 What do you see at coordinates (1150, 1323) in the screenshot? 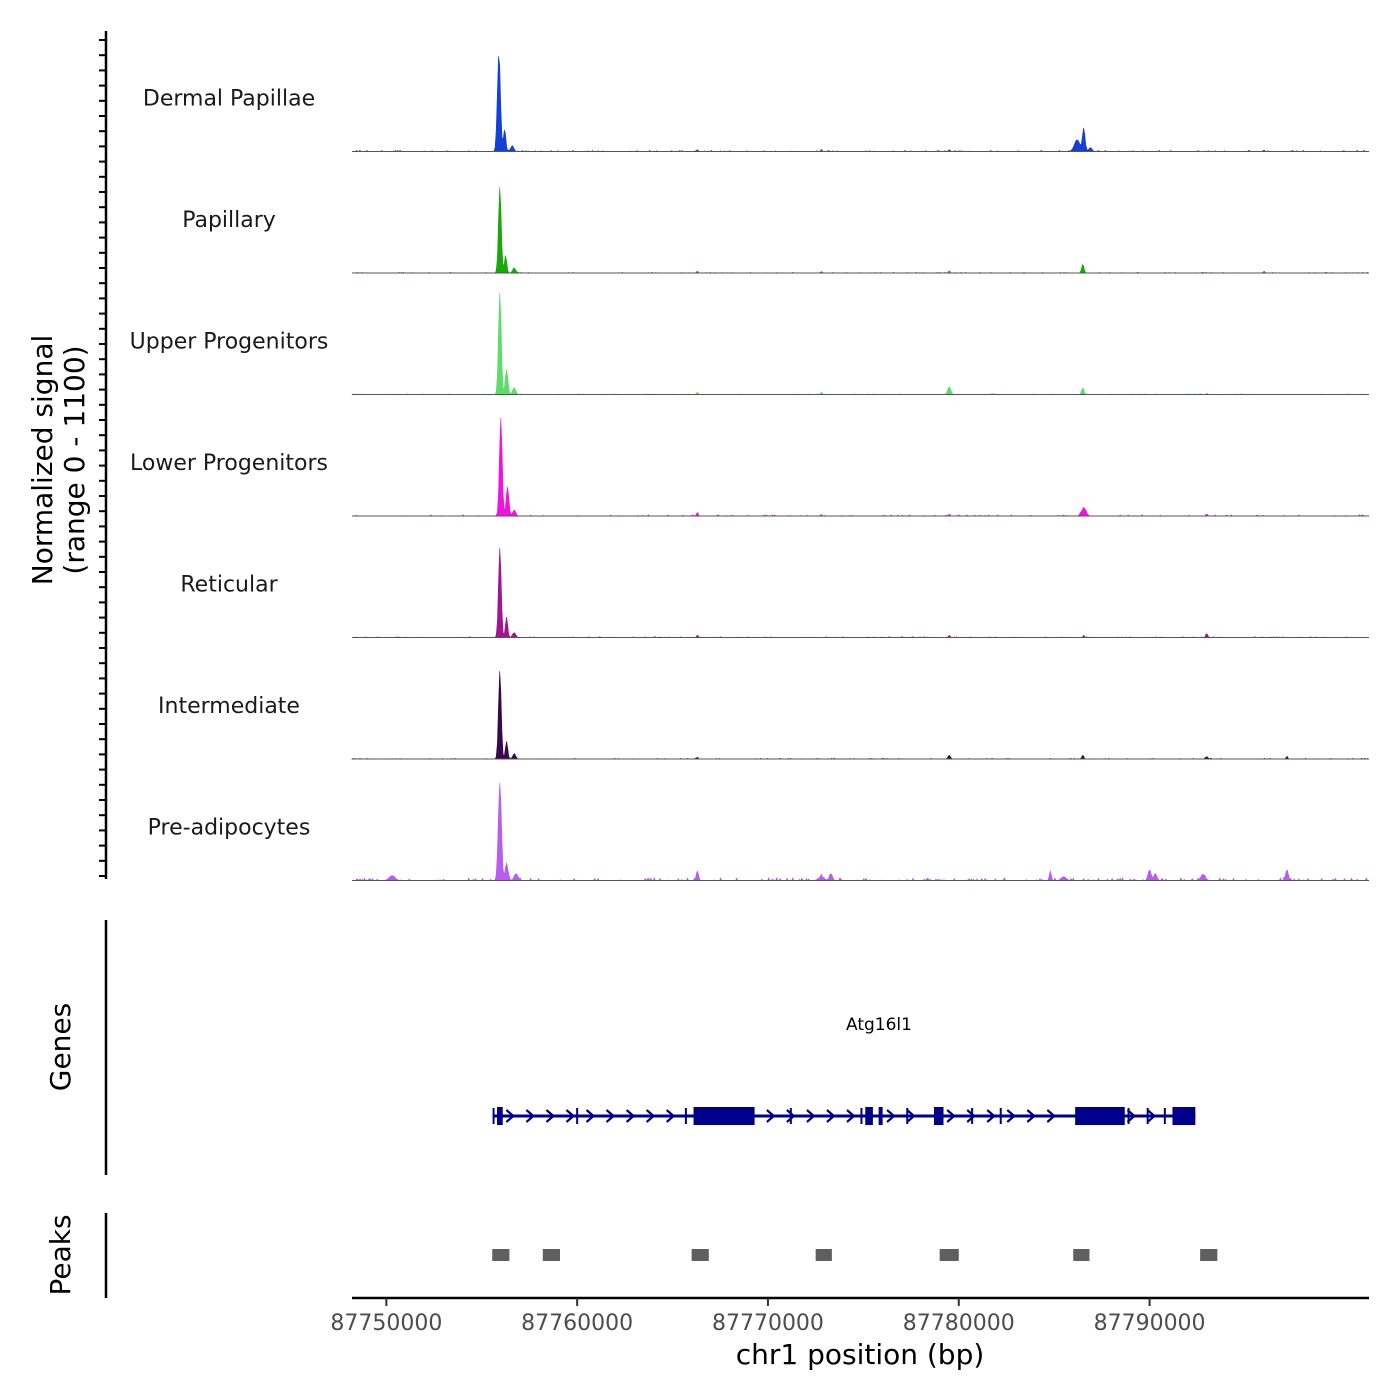
I see `x-axis-tick-label: 87790000` at bounding box center [1150, 1323].